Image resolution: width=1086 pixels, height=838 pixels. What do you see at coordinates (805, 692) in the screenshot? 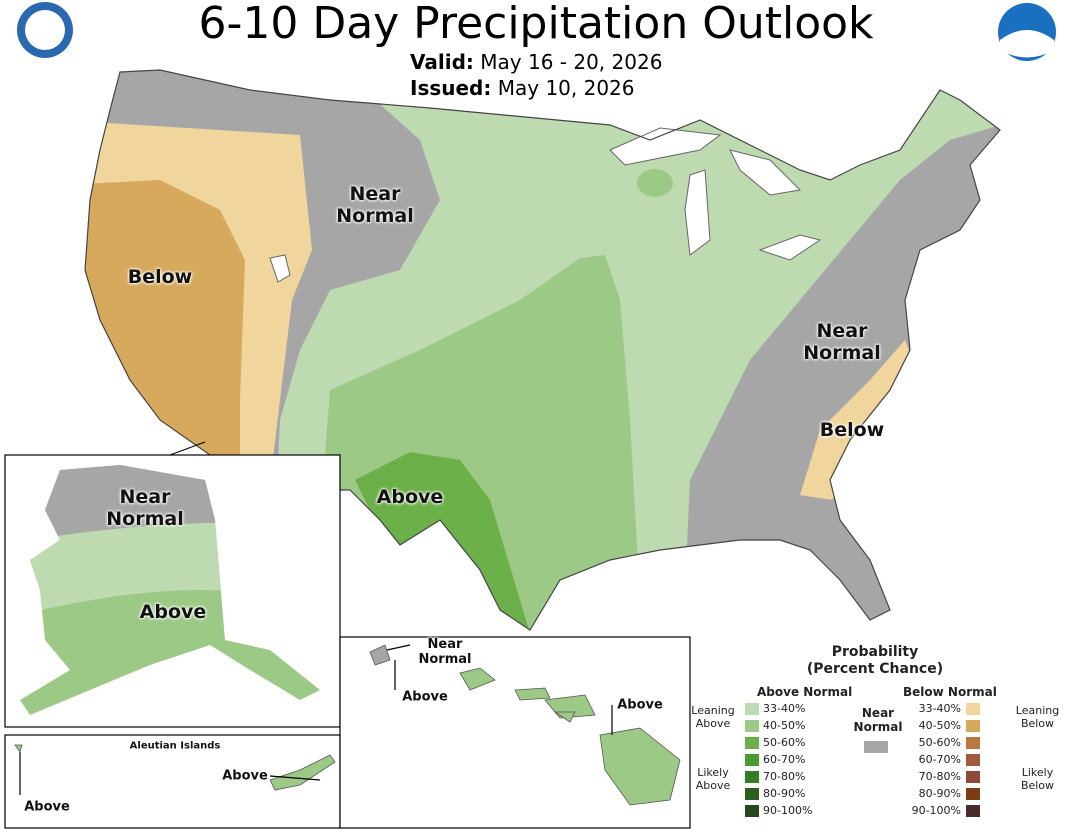
I see `above-title: Above Normal` at bounding box center [805, 692].